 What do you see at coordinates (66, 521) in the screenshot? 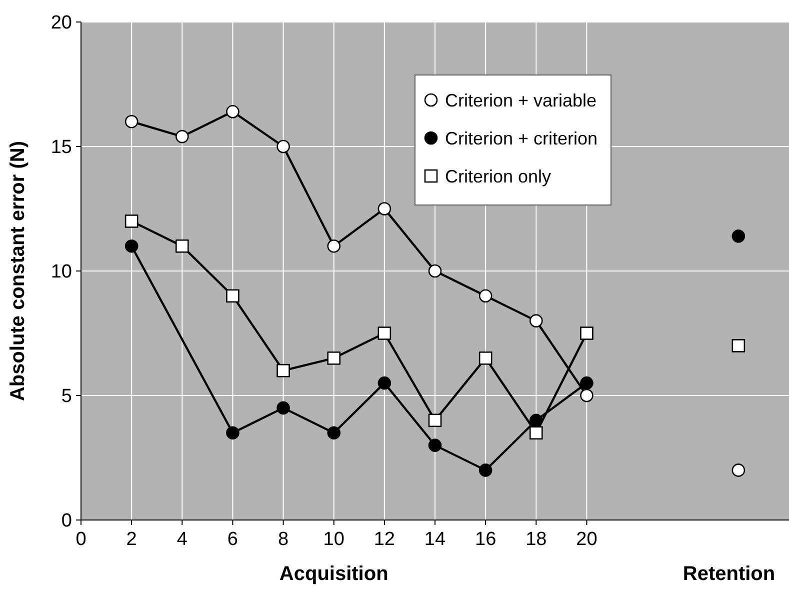
I see `y-tick-label: 0` at bounding box center [66, 521].